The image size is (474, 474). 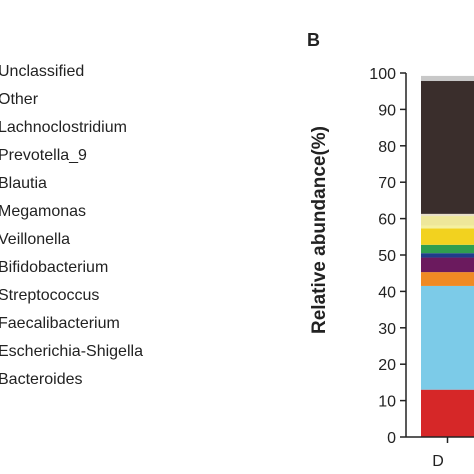 I want to click on legend-entry: Lachnoclostridium, so click(x=63, y=127).